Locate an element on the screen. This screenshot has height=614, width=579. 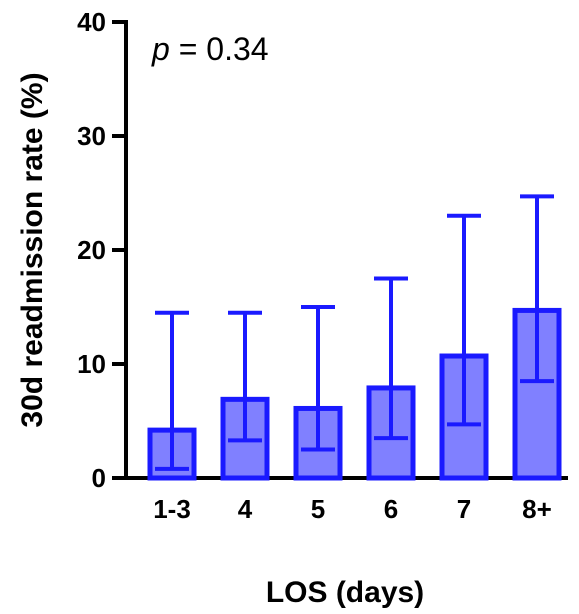
x-tick-label: 5 is located at coordinates (318, 509).